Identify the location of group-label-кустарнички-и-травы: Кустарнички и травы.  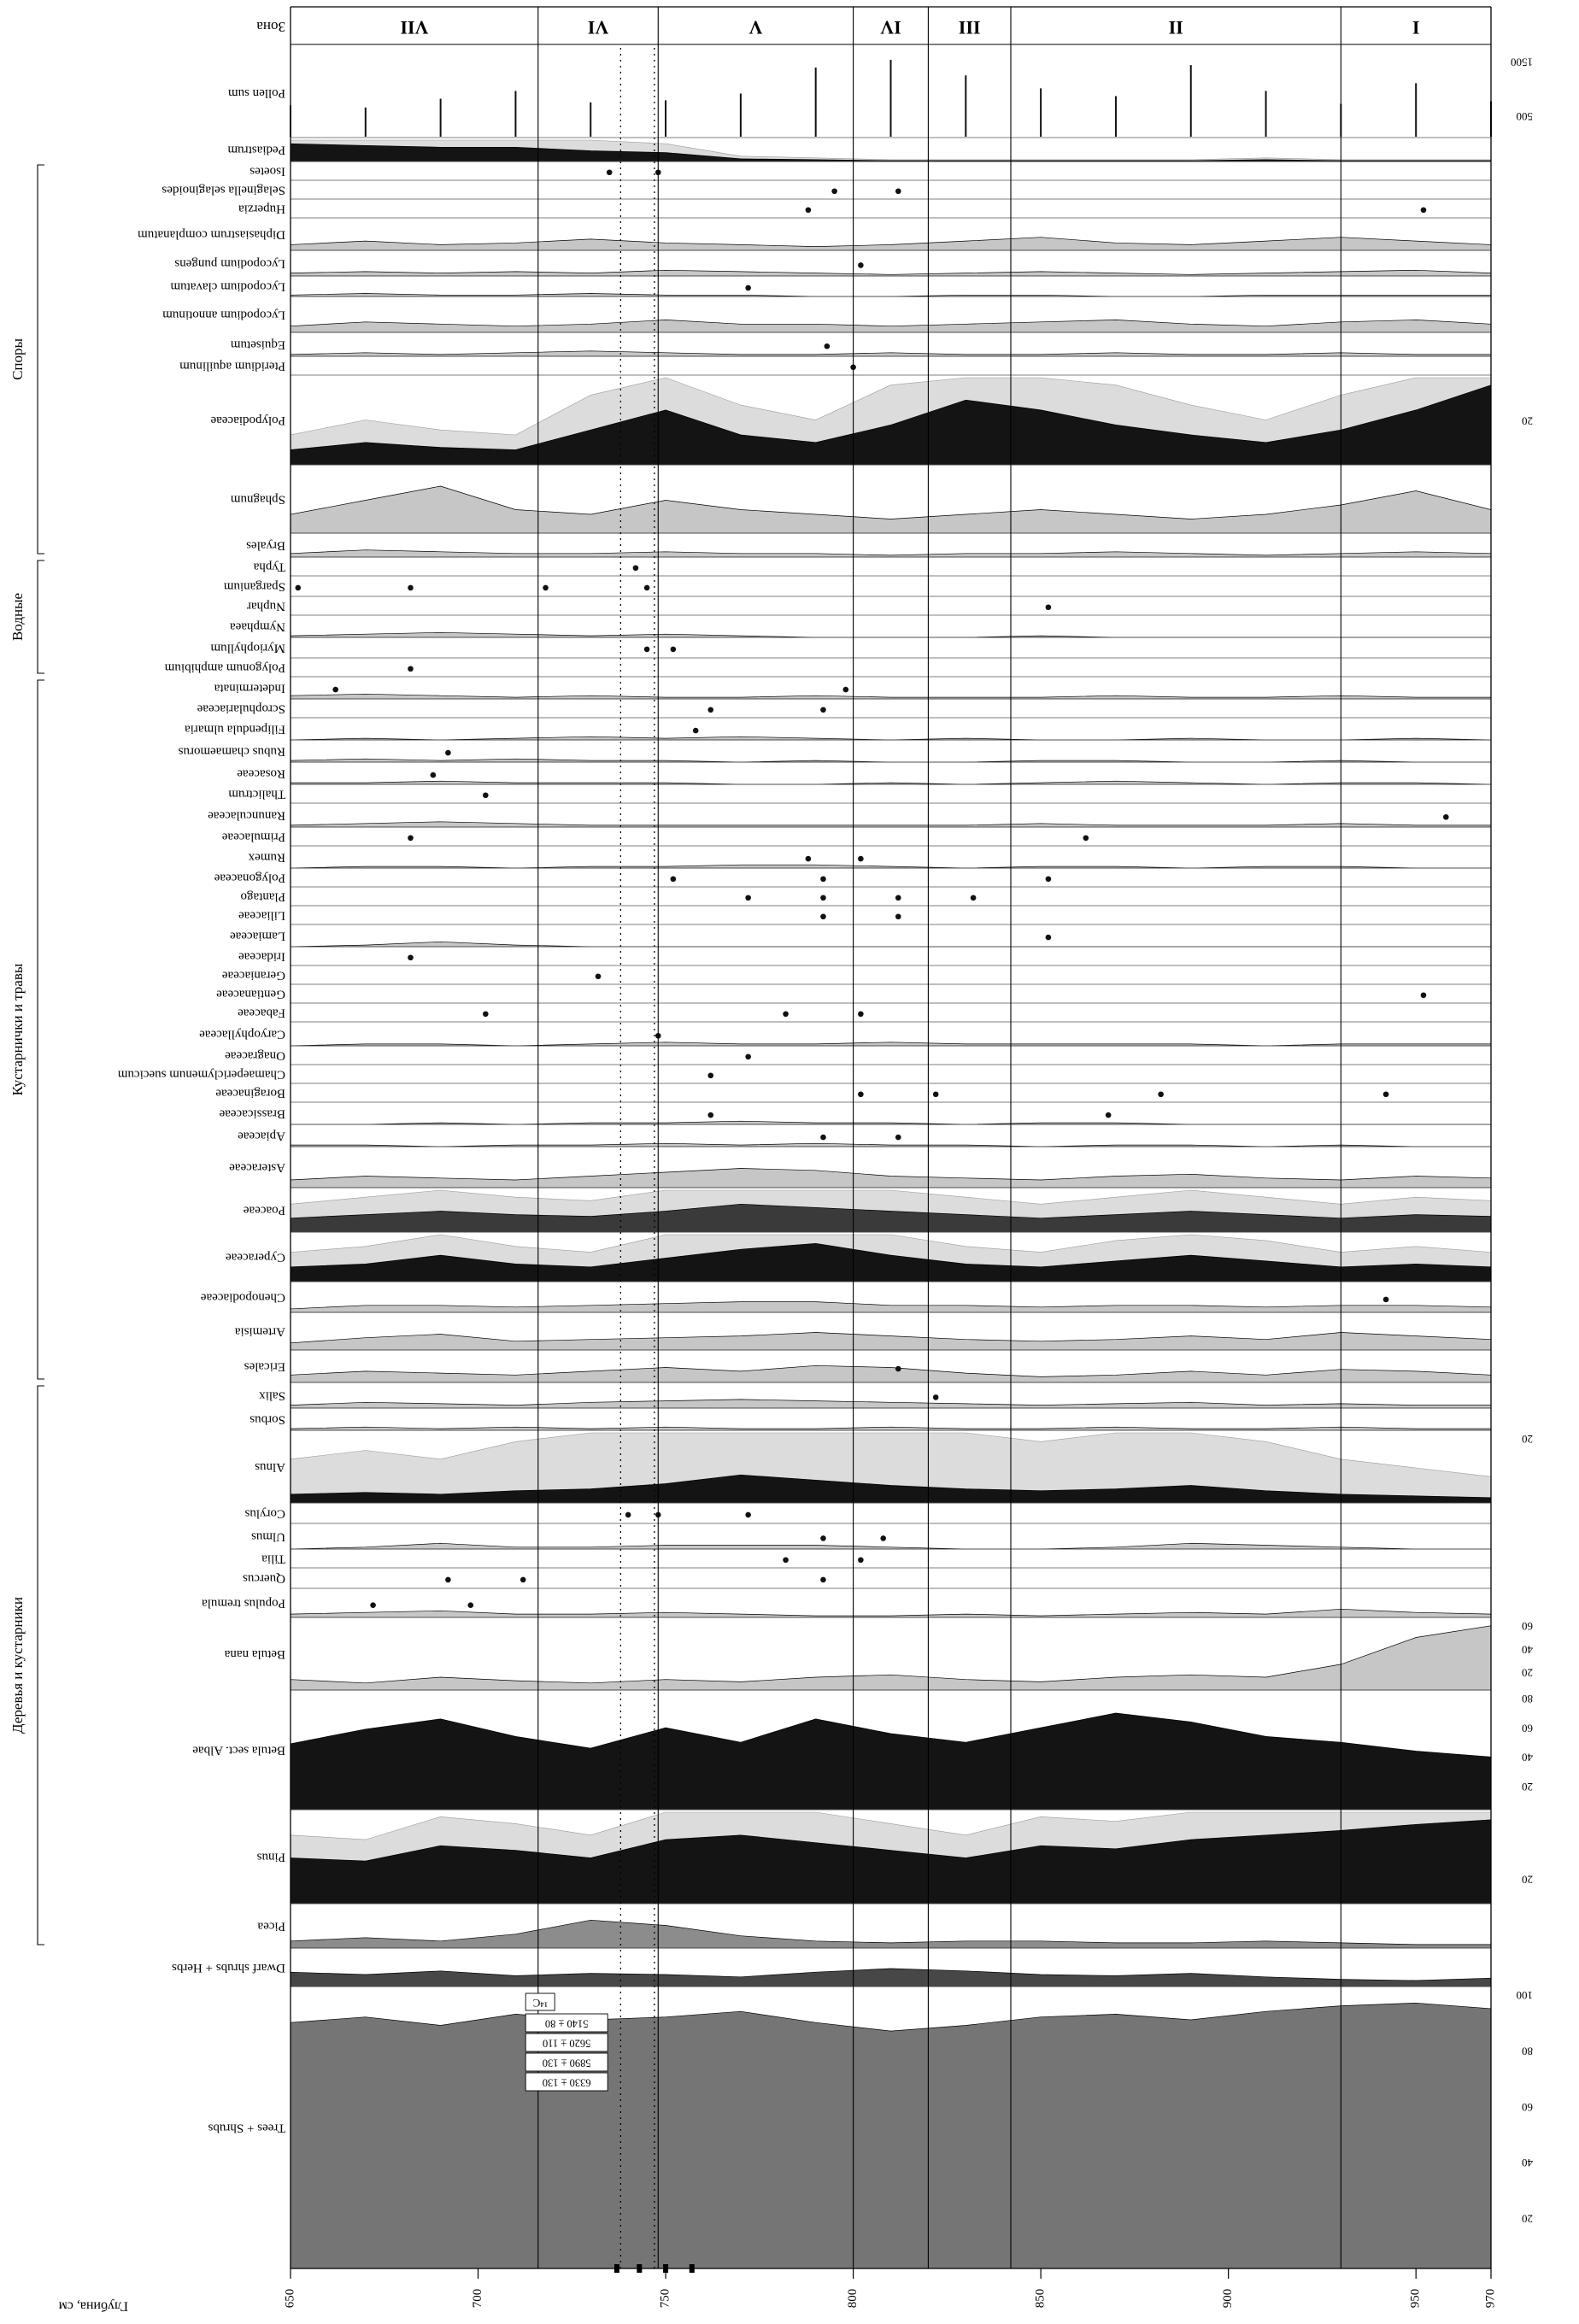
(17, 1029).